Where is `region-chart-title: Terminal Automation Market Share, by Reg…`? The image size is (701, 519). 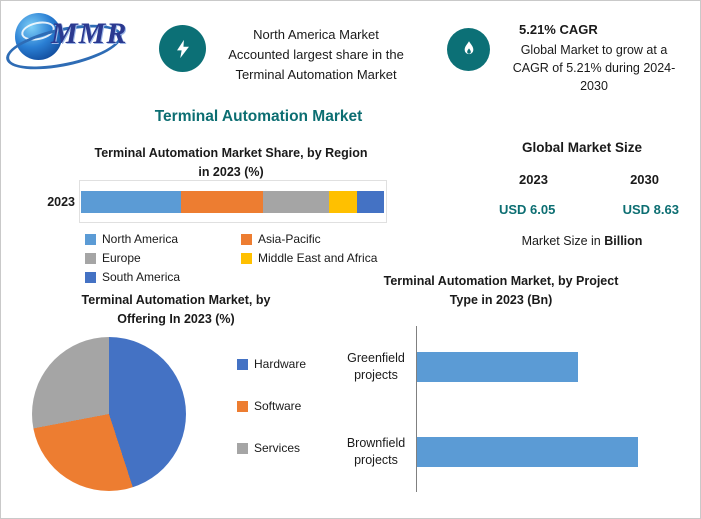
region-chart-title: Terminal Automation Market Share, by Reg… is located at coordinates (231, 163).